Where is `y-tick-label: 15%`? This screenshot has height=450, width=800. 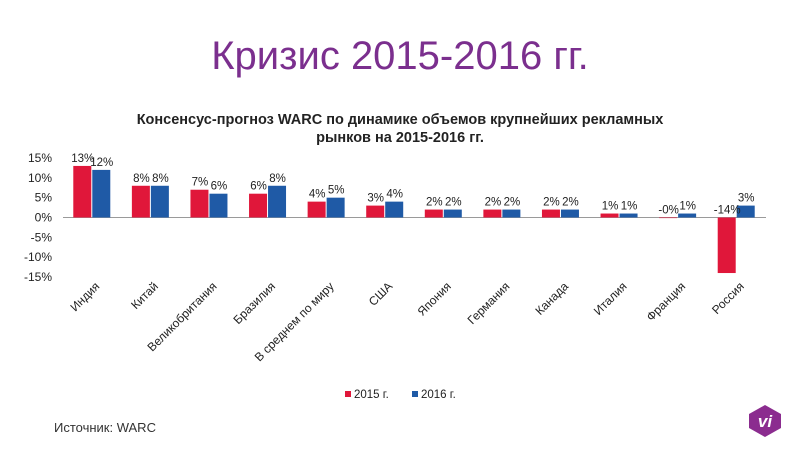 y-tick-label: 15% is located at coordinates (40, 158).